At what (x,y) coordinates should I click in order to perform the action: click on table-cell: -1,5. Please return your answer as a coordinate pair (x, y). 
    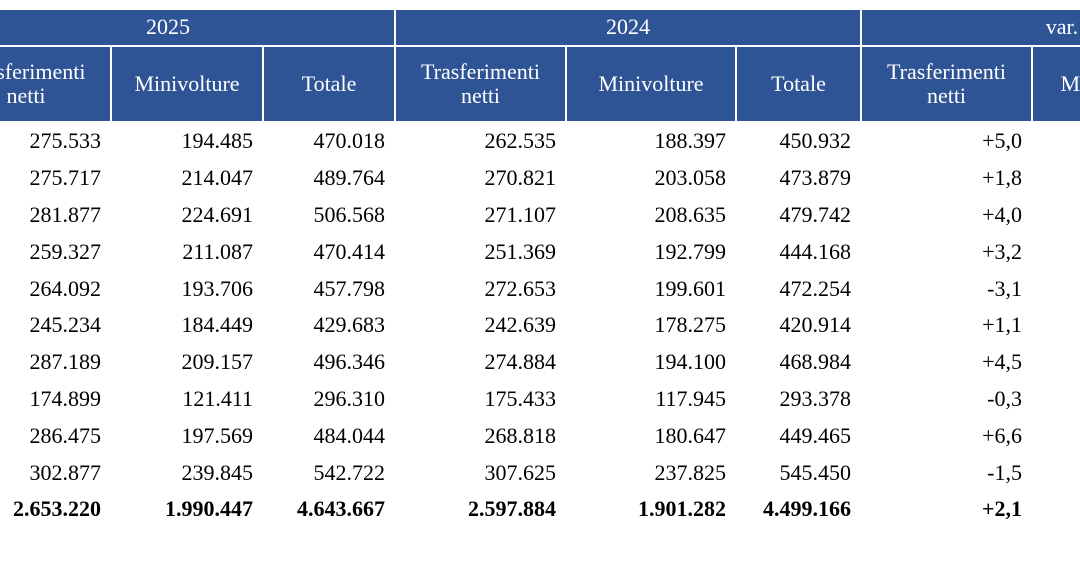
    Looking at the image, I should click on (1004, 472).